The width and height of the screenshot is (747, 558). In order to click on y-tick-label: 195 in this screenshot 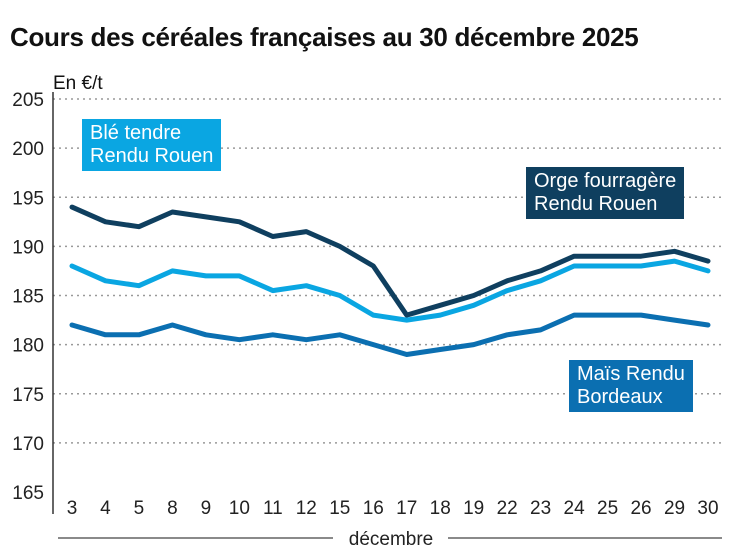, I will do `click(28, 198)`.